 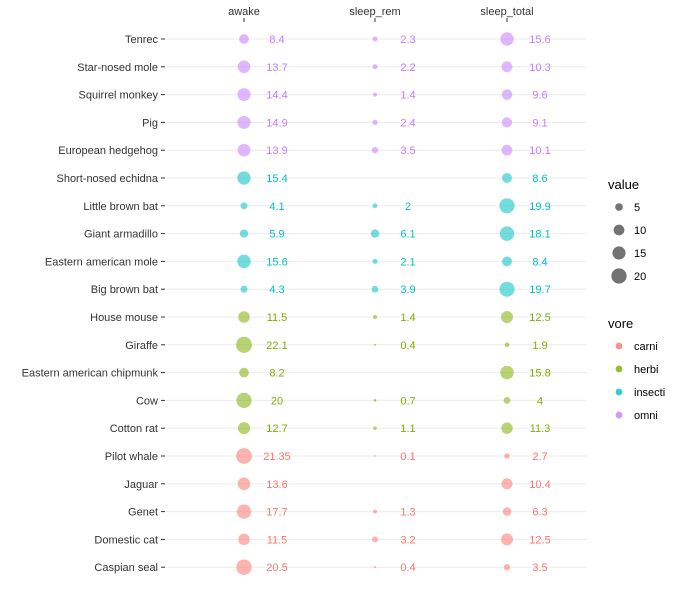 I want to click on point-eastern-american-mole-awake, so click(x=244, y=261).